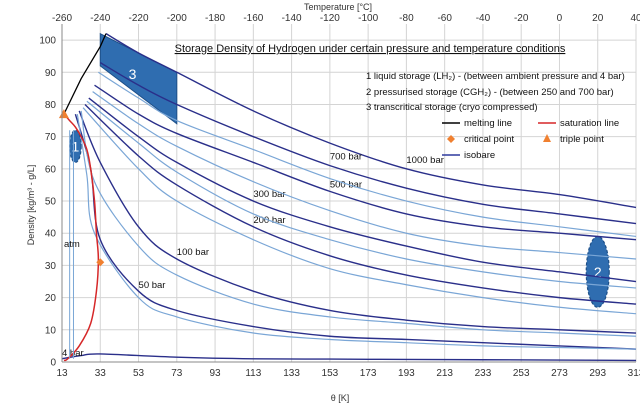  What do you see at coordinates (177, 18) in the screenshot?
I see `x2-tick-label: -200` at bounding box center [177, 18].